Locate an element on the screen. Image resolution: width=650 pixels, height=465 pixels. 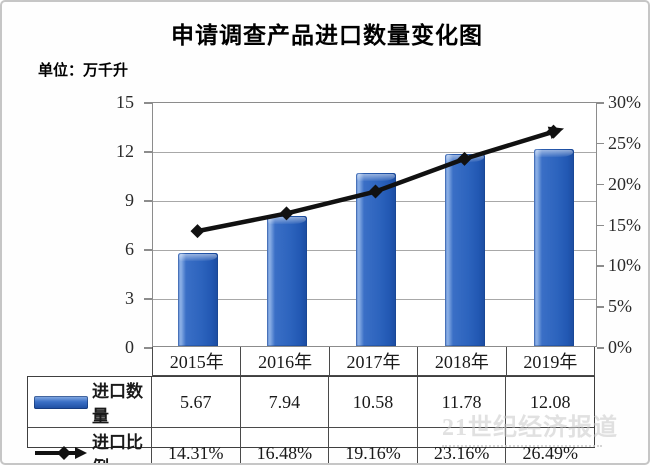
right-axis-tick-label: 10% is located at coordinates (624, 265).